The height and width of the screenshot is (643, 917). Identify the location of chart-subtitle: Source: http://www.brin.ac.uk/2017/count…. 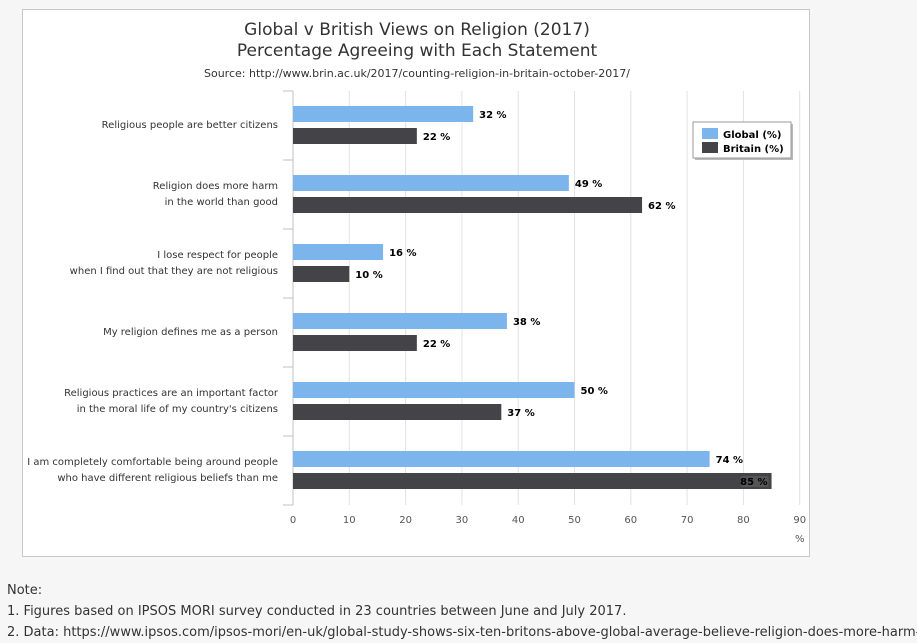
(417, 73).